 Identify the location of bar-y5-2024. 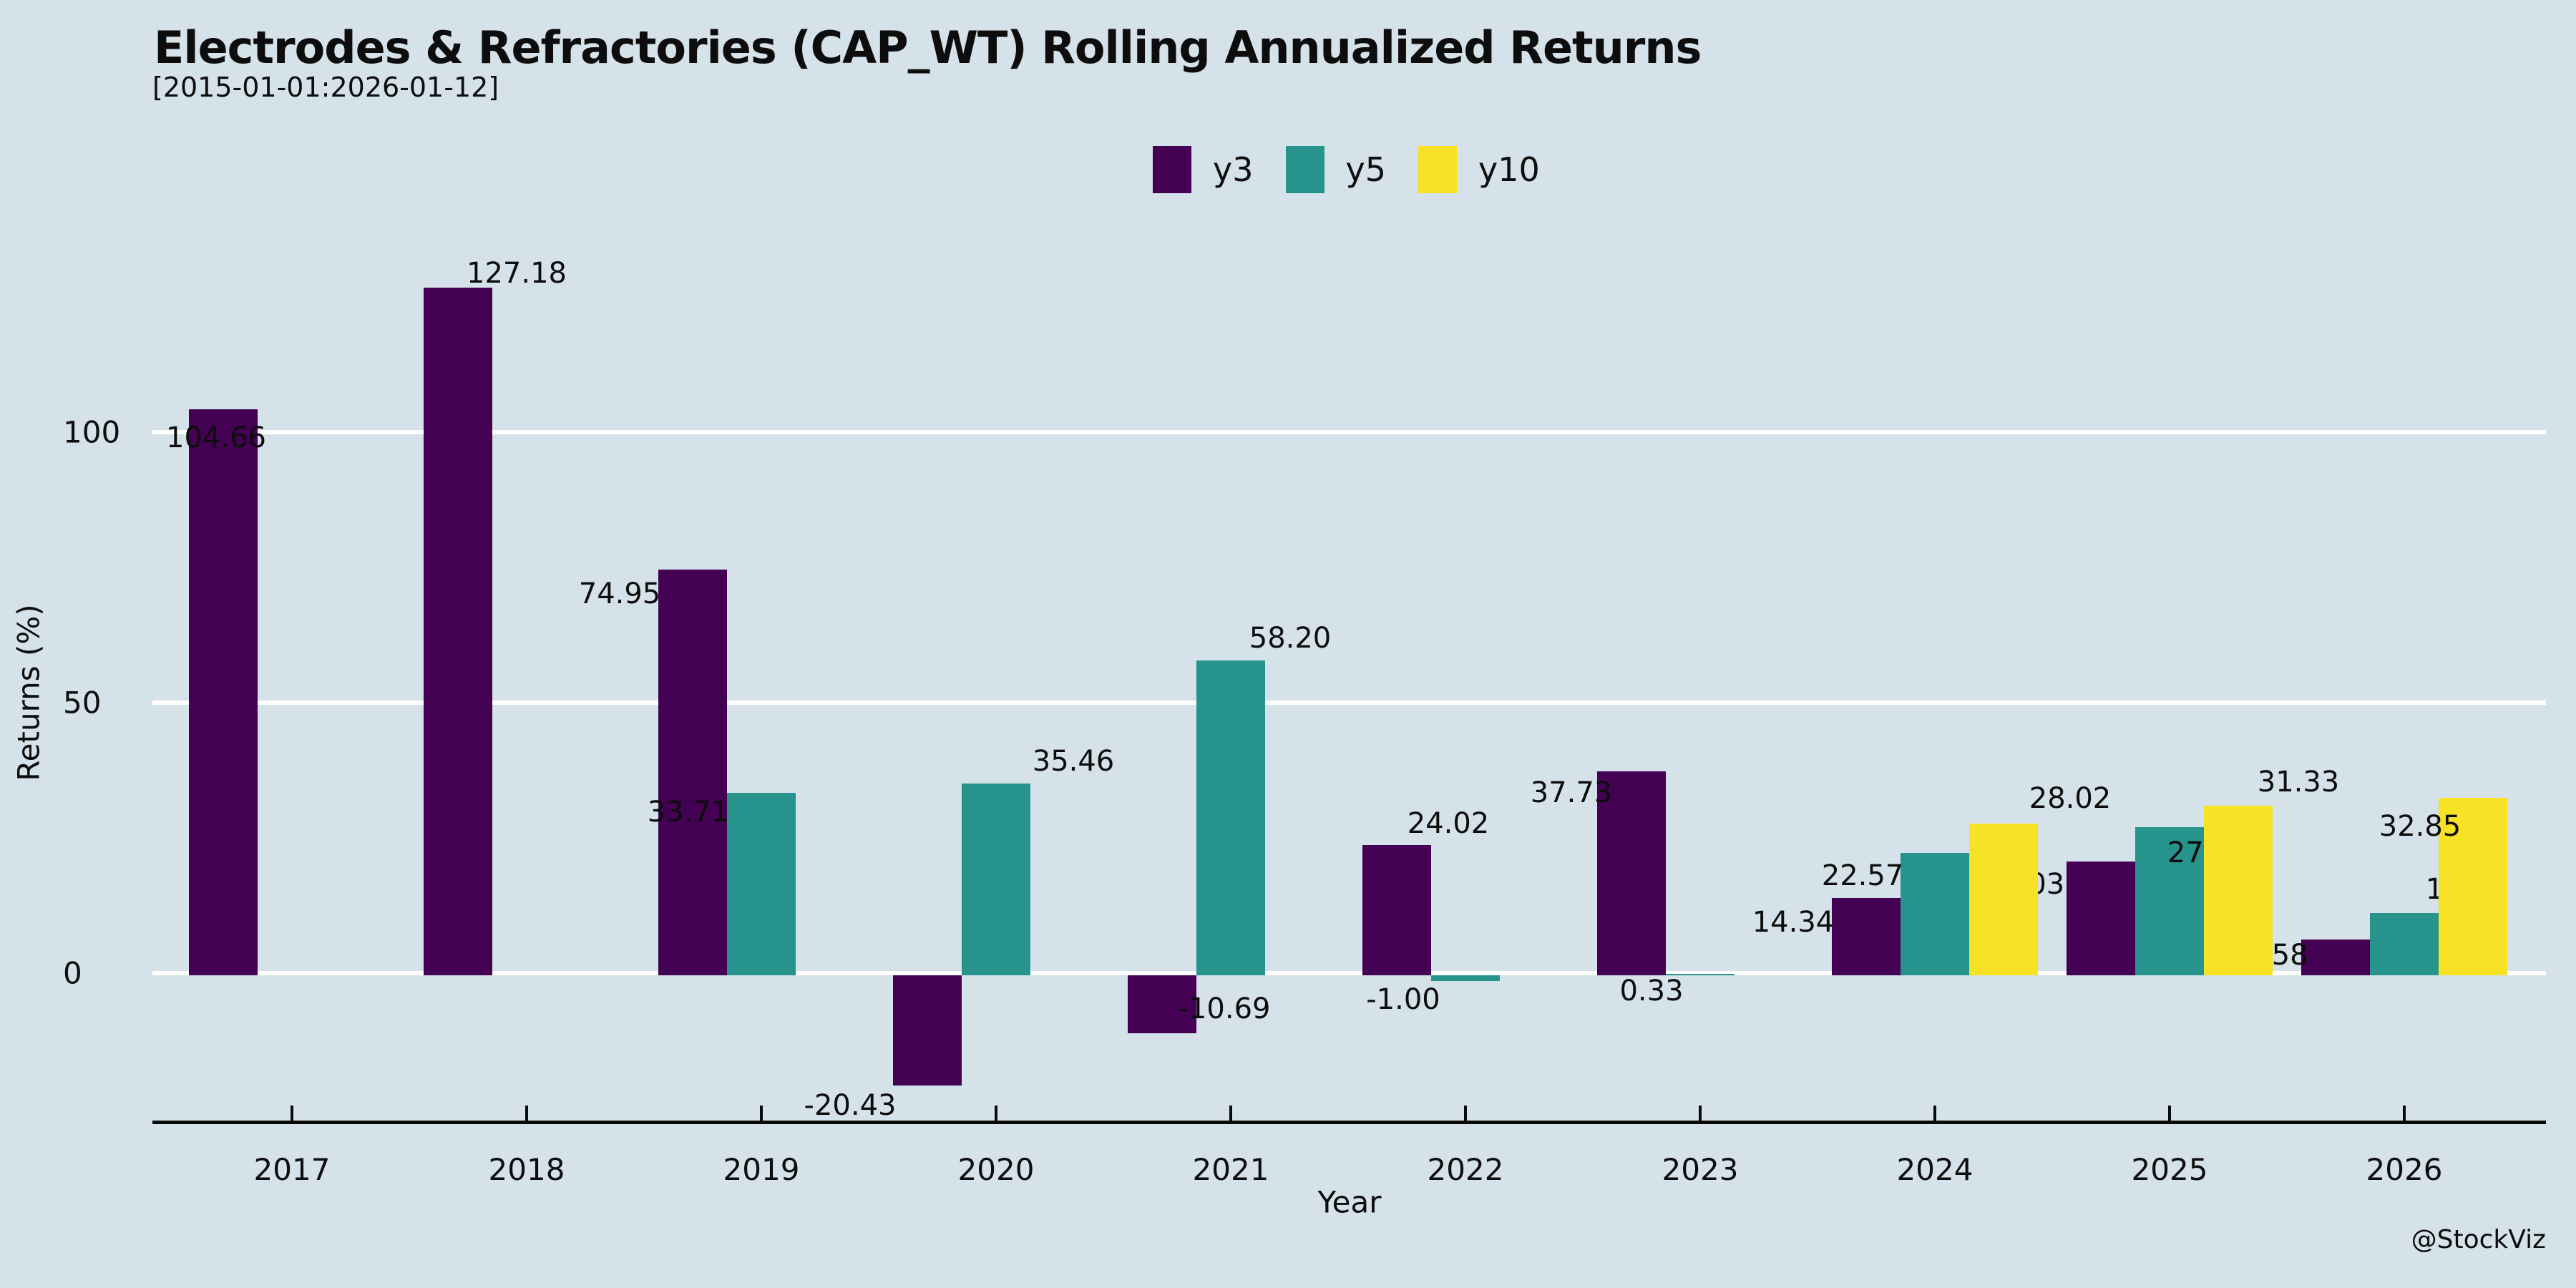
(1935, 914).